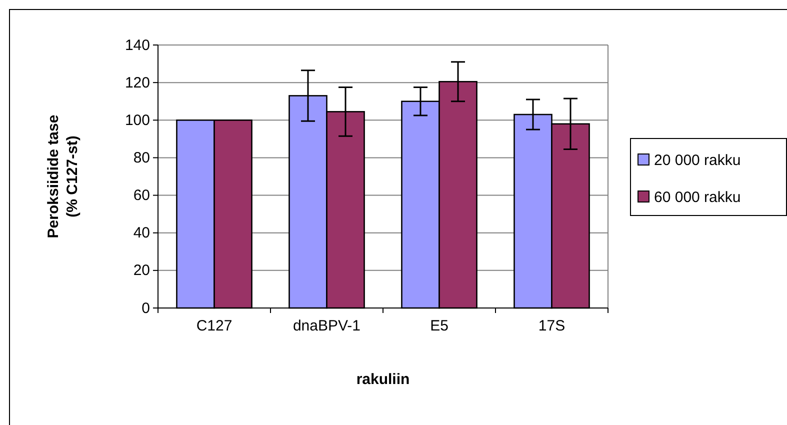 The width and height of the screenshot is (787, 425). I want to click on legend-label: 60 000 rakku, so click(697, 197).